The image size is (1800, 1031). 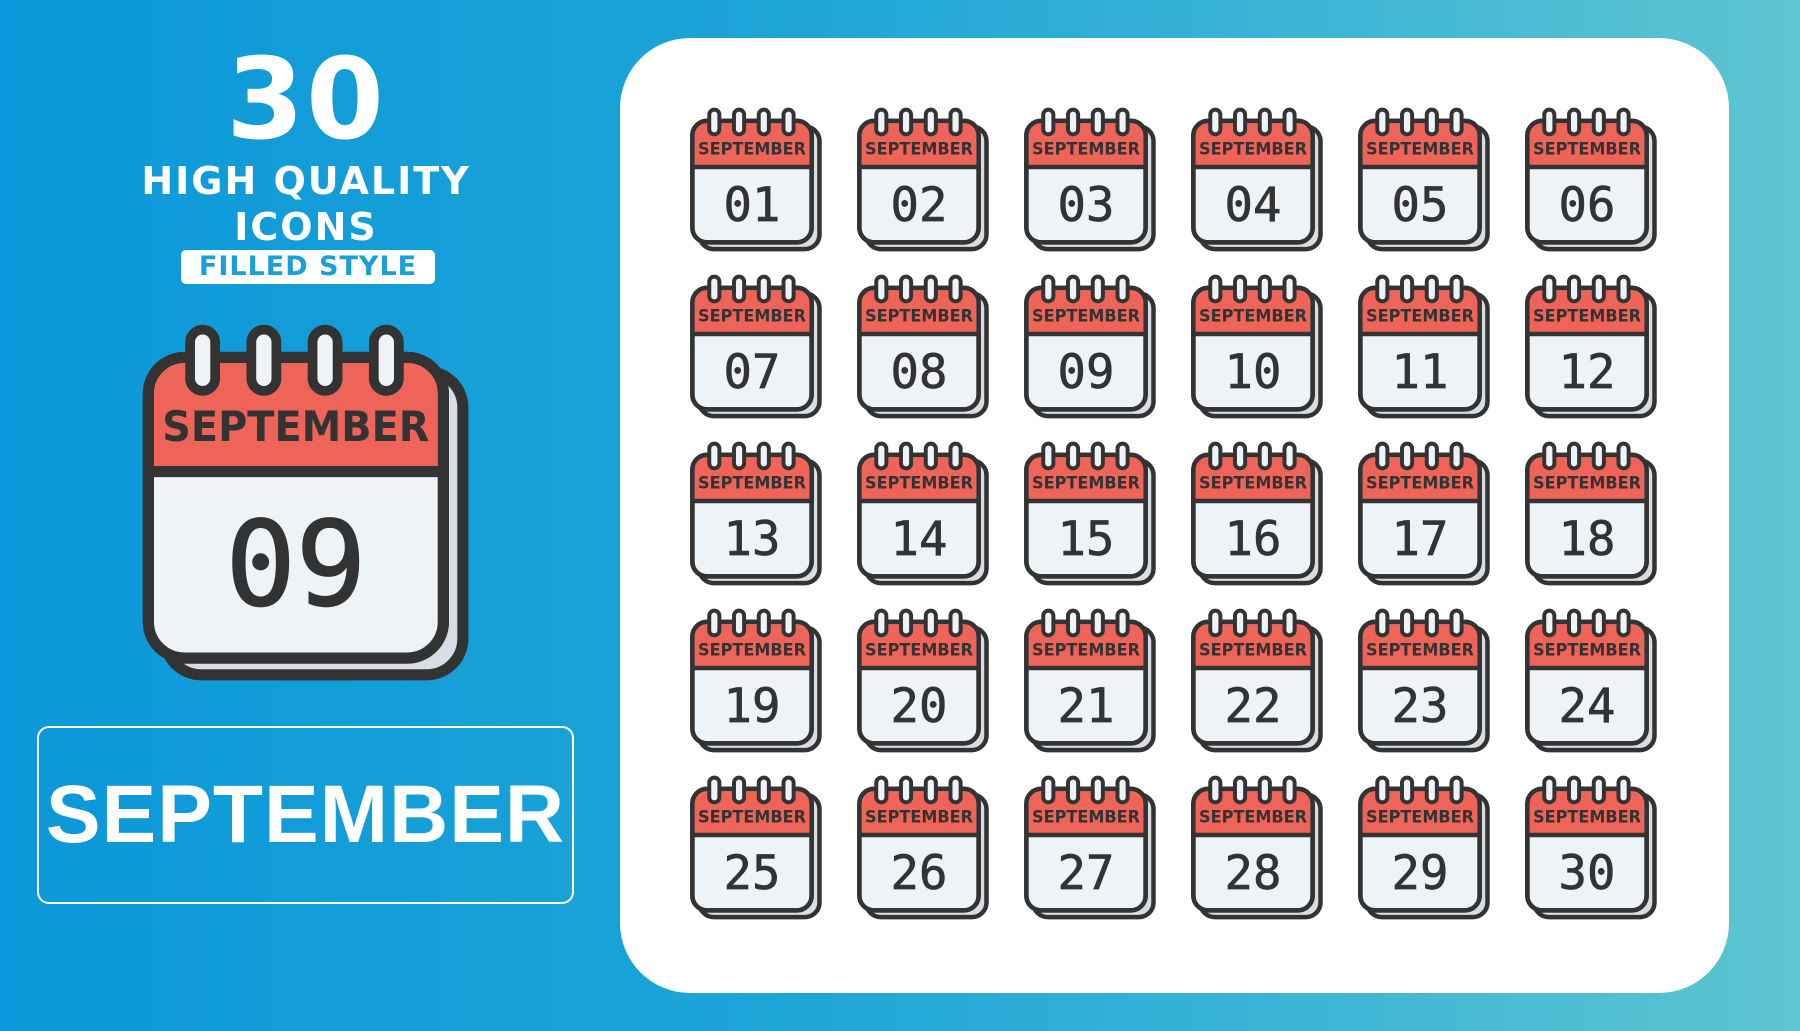 I want to click on calendar-icon: SEPTEMBER 29, so click(x=1424, y=847).